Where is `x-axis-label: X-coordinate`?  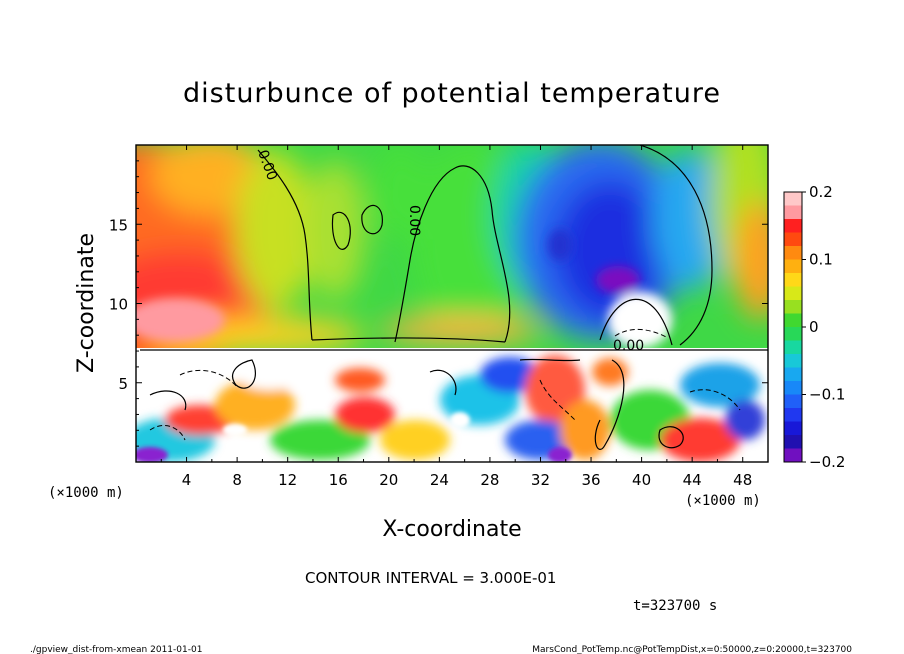 x-axis-label: X-coordinate is located at coordinates (451, 529).